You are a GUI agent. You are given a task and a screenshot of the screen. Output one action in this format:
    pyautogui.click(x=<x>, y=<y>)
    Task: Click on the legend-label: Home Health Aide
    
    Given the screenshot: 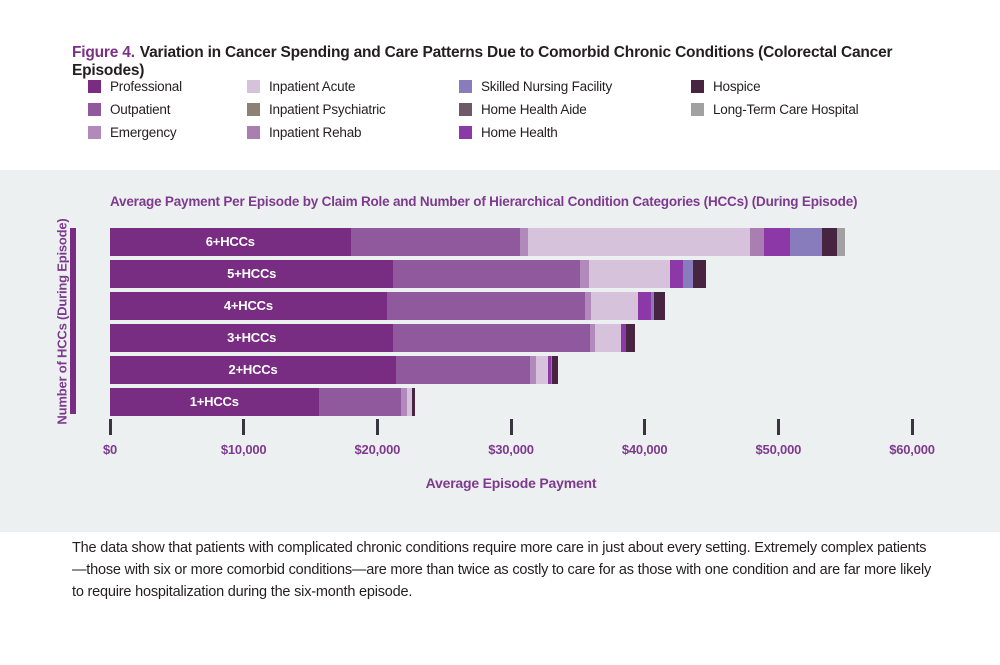 What is the action you would take?
    pyautogui.click(x=534, y=109)
    